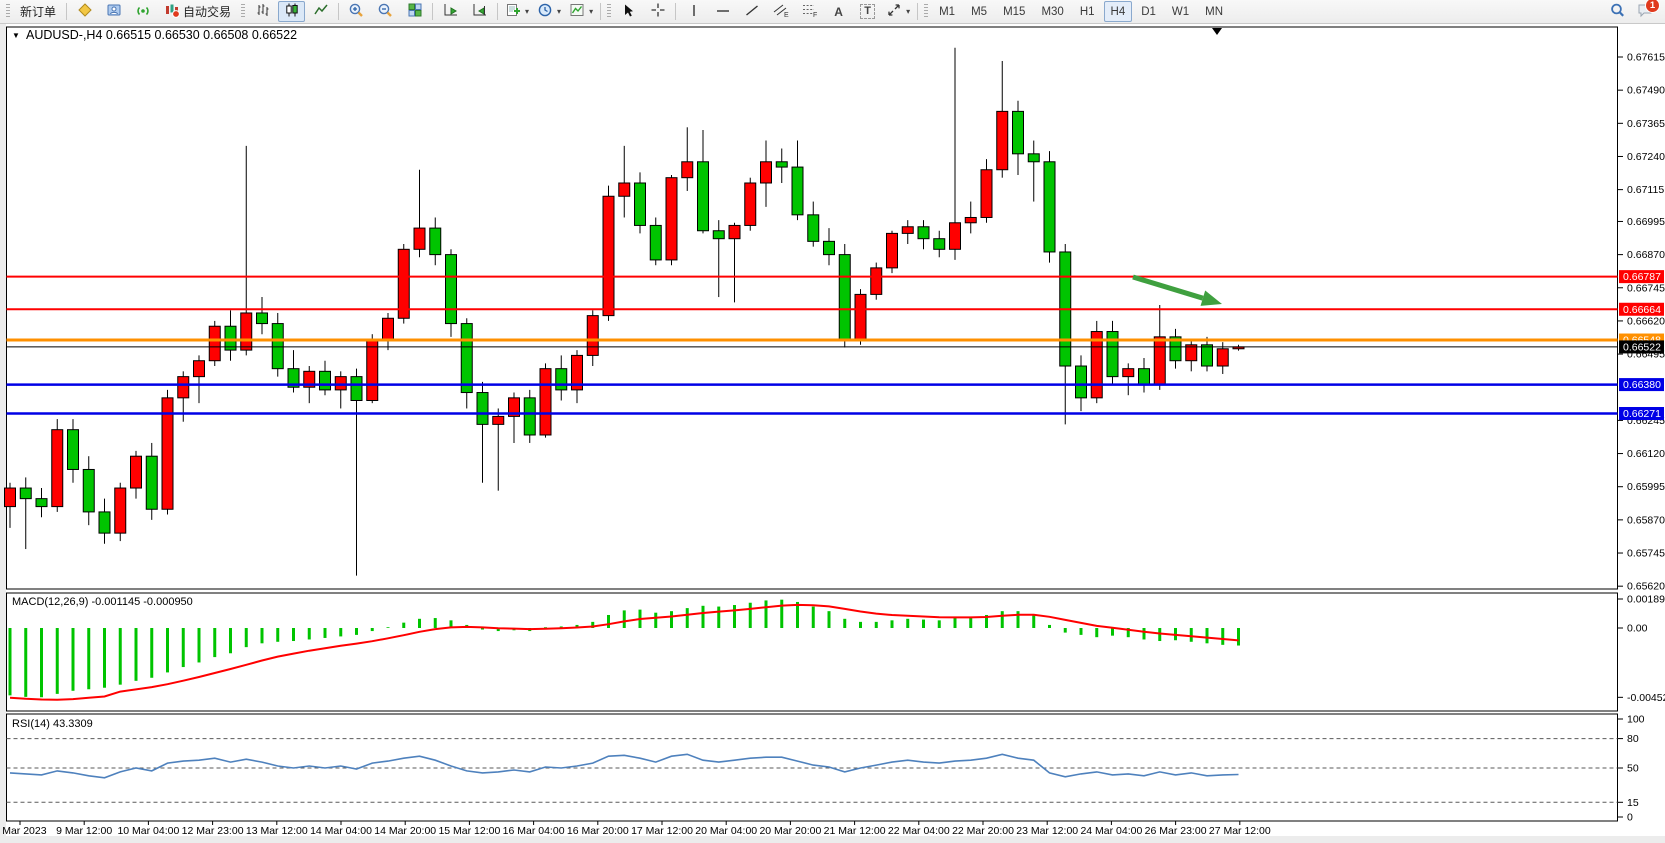 The height and width of the screenshot is (843, 1665). I want to click on trend-arrow-shaft, so click(1168, 287).